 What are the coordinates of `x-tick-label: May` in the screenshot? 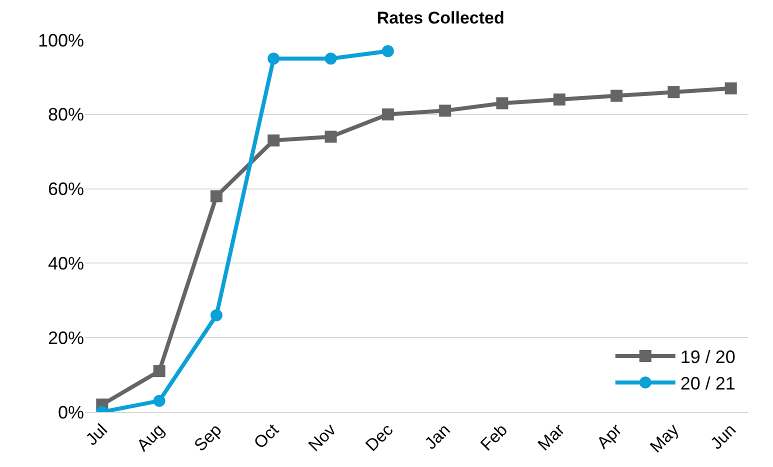 It's located at (664, 438).